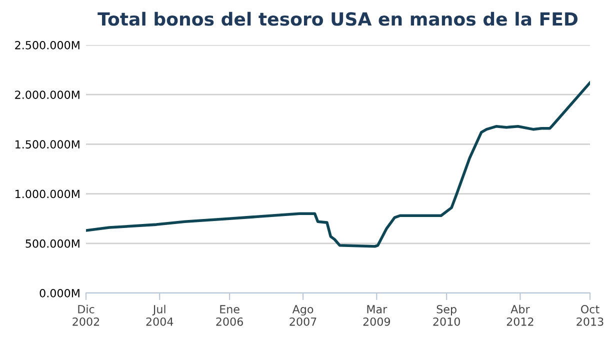  Describe the element at coordinates (376, 315) in the screenshot. I see `x-tick-label: Mar 2009` at that location.